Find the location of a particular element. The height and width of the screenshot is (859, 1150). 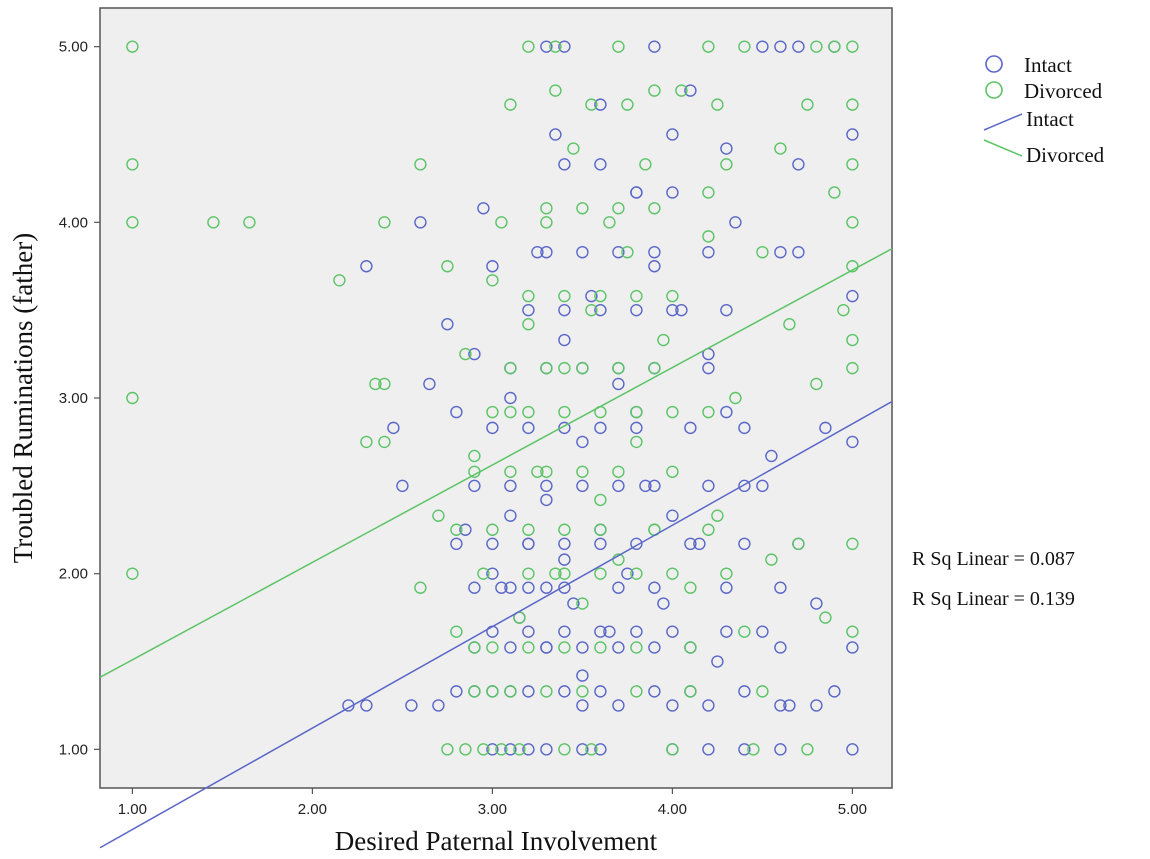

legend-marker-divorced is located at coordinates (994, 90).